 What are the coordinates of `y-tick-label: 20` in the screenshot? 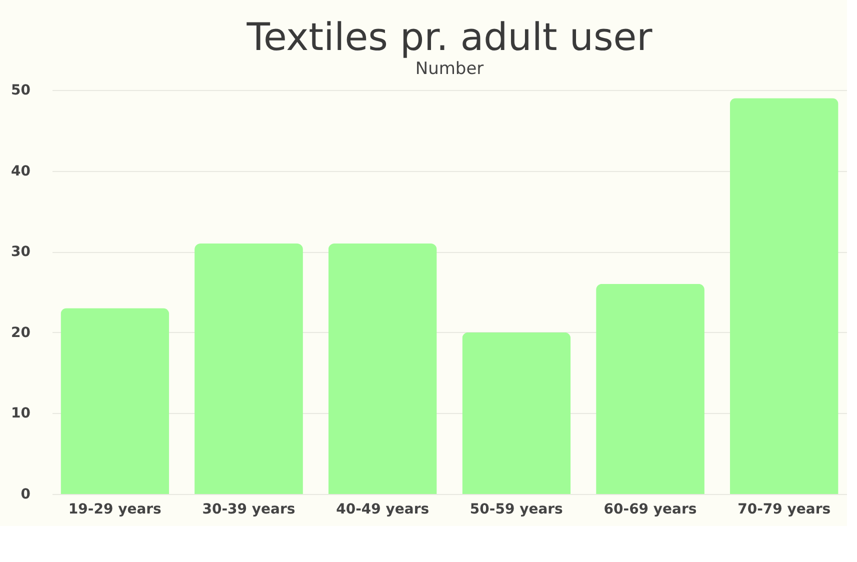 It's located at (21, 332).